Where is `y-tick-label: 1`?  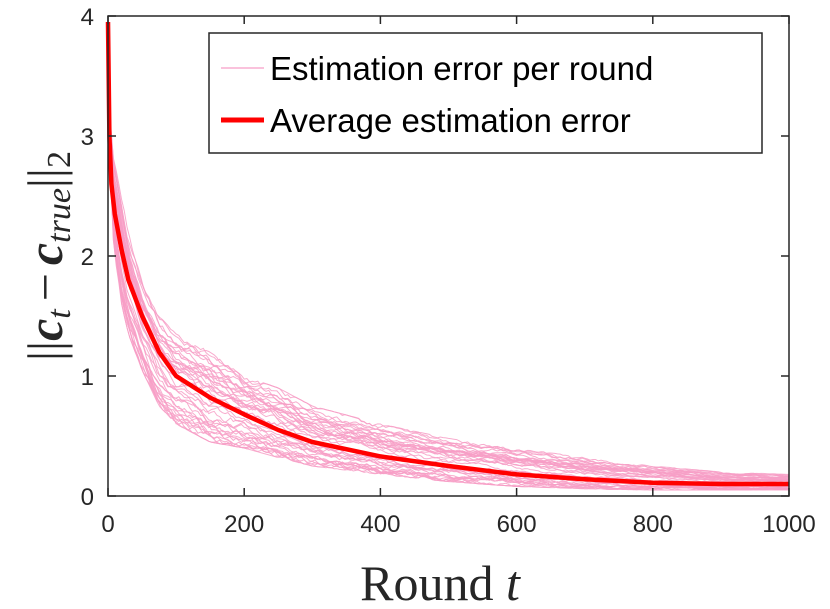
y-tick-label: 1 is located at coordinates (87, 377).